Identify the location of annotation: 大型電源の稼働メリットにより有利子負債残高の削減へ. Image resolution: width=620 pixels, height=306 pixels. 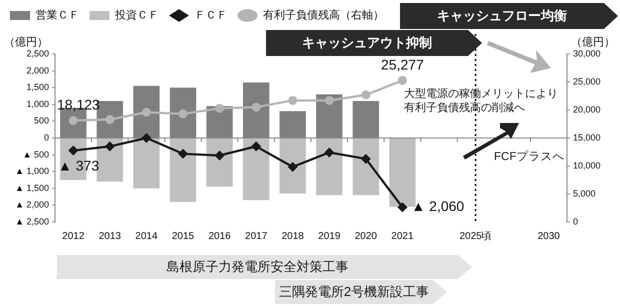
(481, 102).